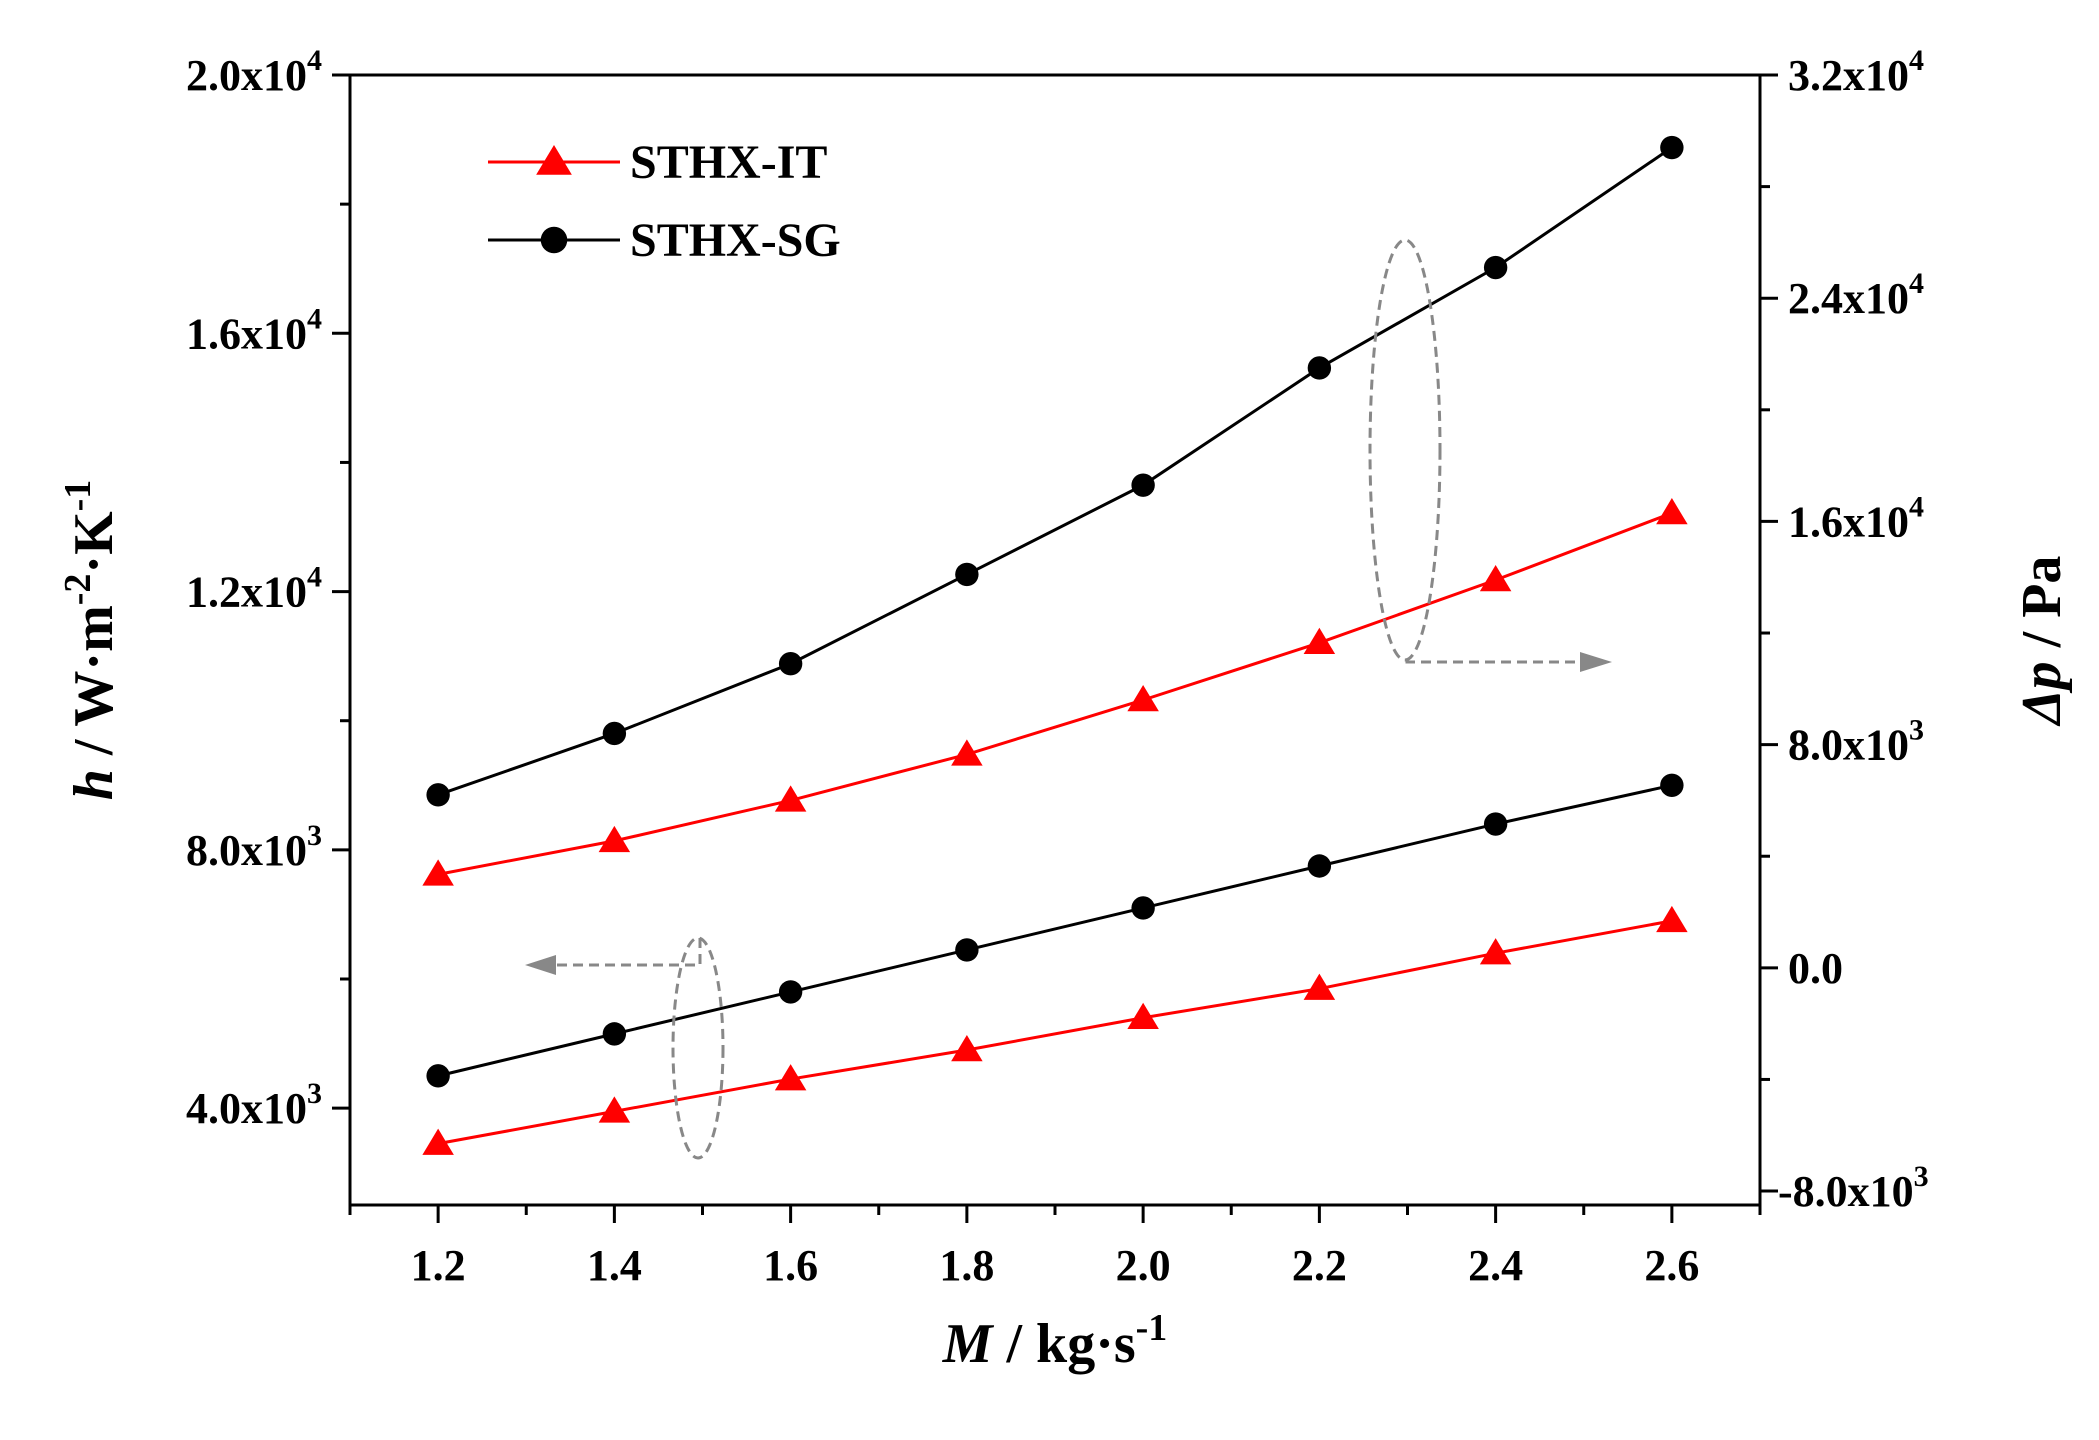 The height and width of the screenshot is (1440, 2099). I want to click on x-tick-label: 1.4, so click(614, 1265).